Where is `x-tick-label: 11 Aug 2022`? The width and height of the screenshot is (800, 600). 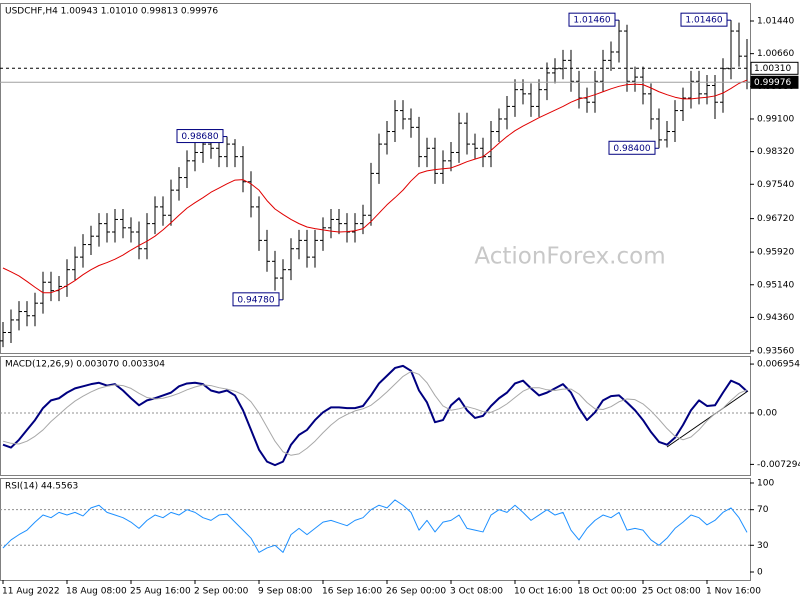
x-tick-label: 11 Aug 2022 is located at coordinates (31, 592).